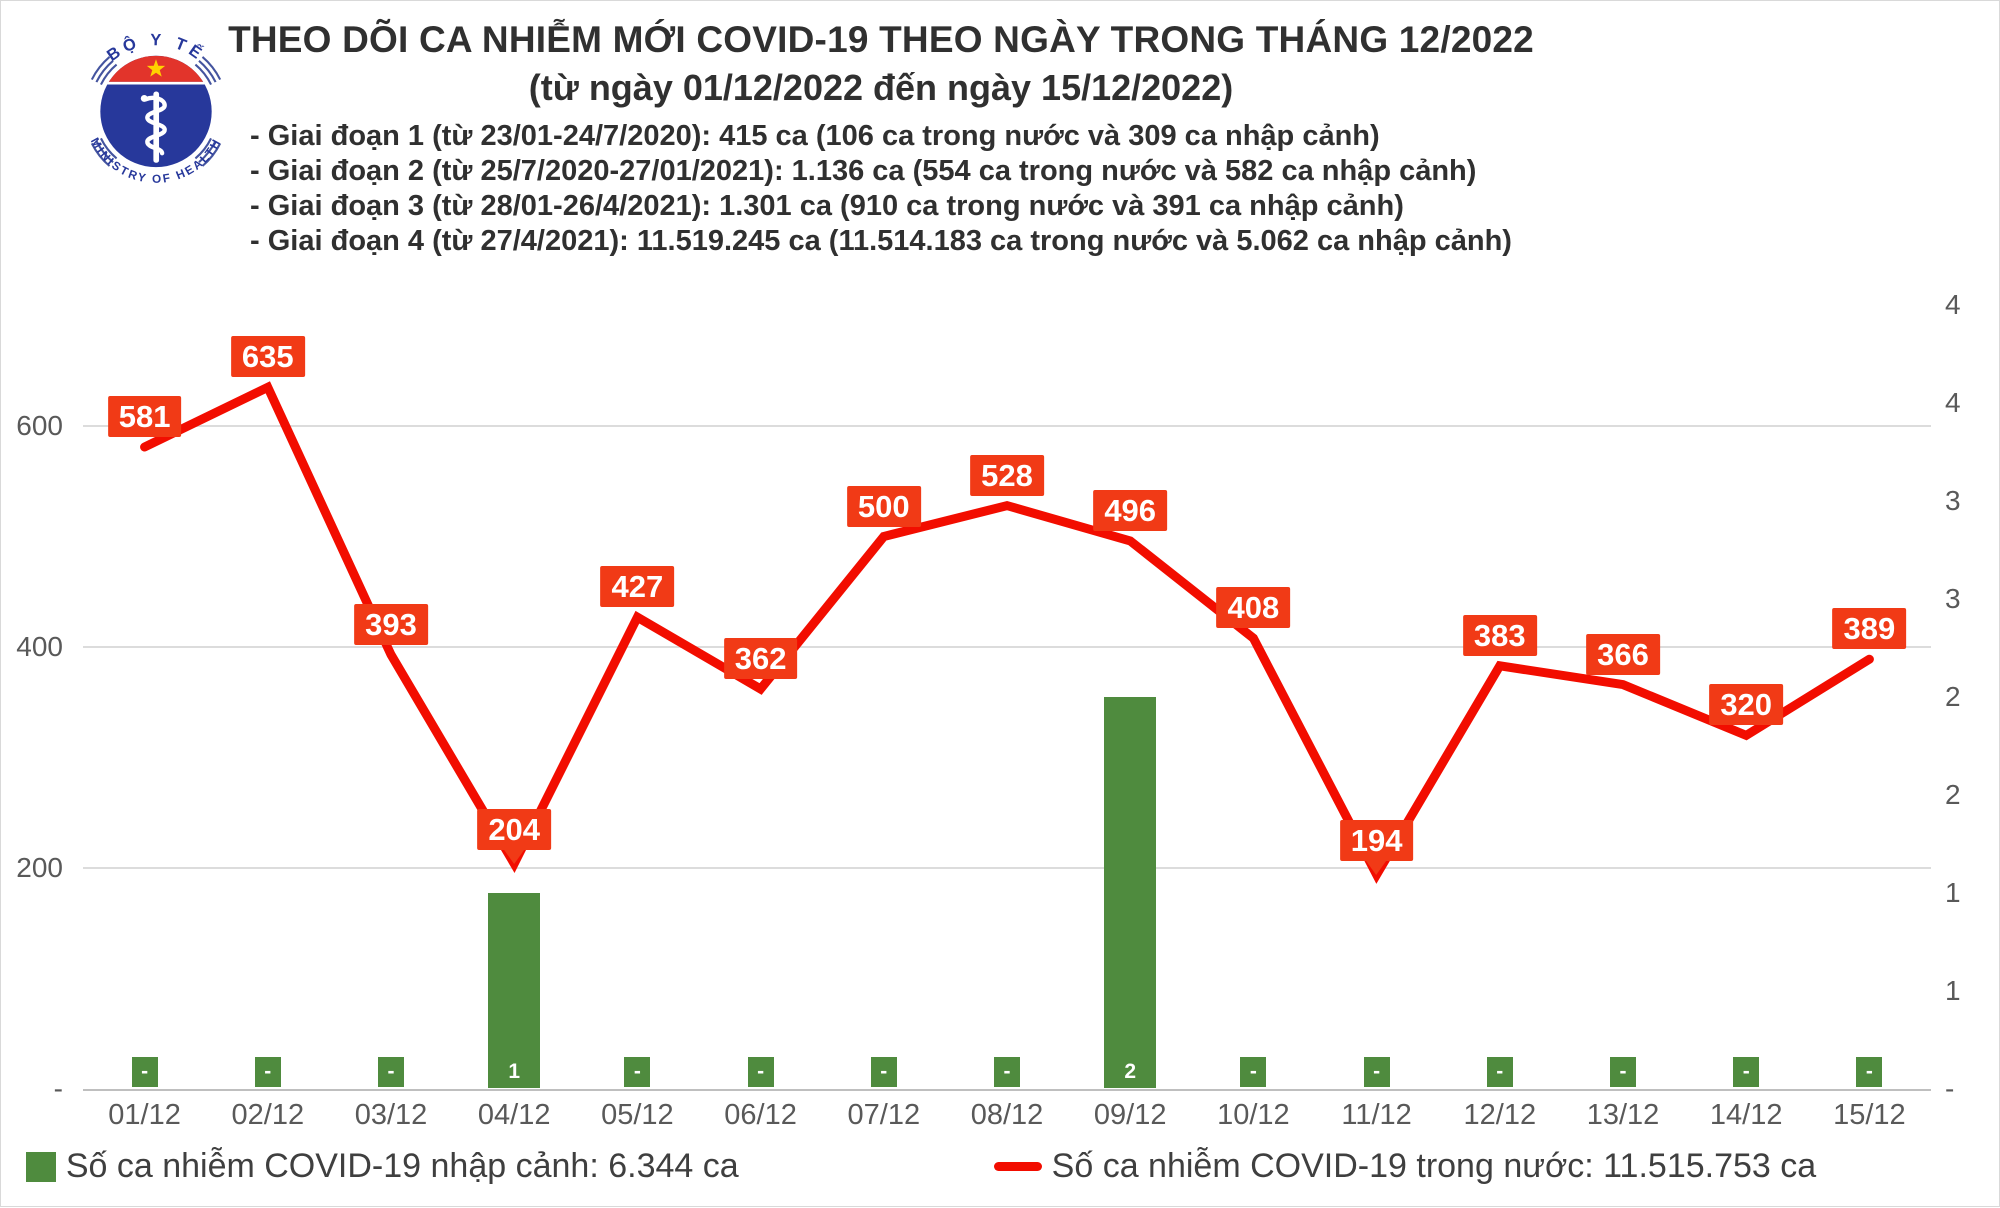  I want to click on x-axis-label: 05/12, so click(637, 1115).